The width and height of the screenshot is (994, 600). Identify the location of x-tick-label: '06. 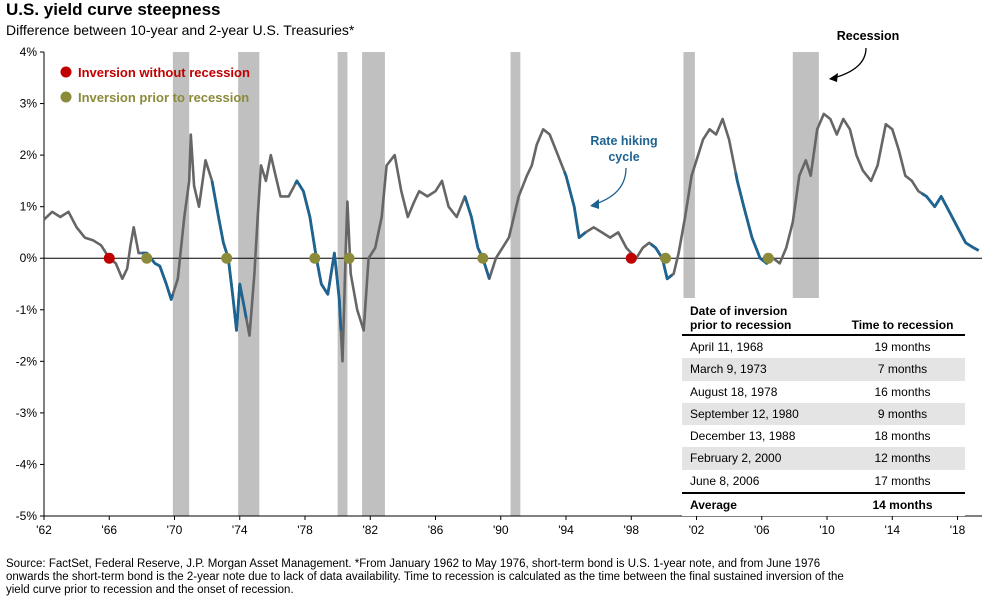
(762, 530).